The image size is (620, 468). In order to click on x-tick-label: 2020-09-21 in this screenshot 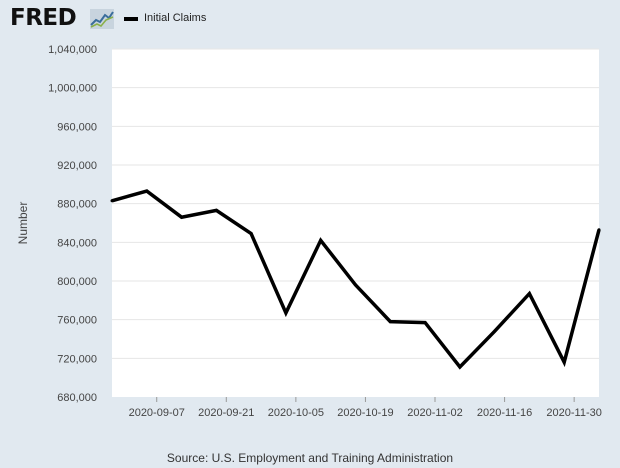, I will do `click(226, 413)`.